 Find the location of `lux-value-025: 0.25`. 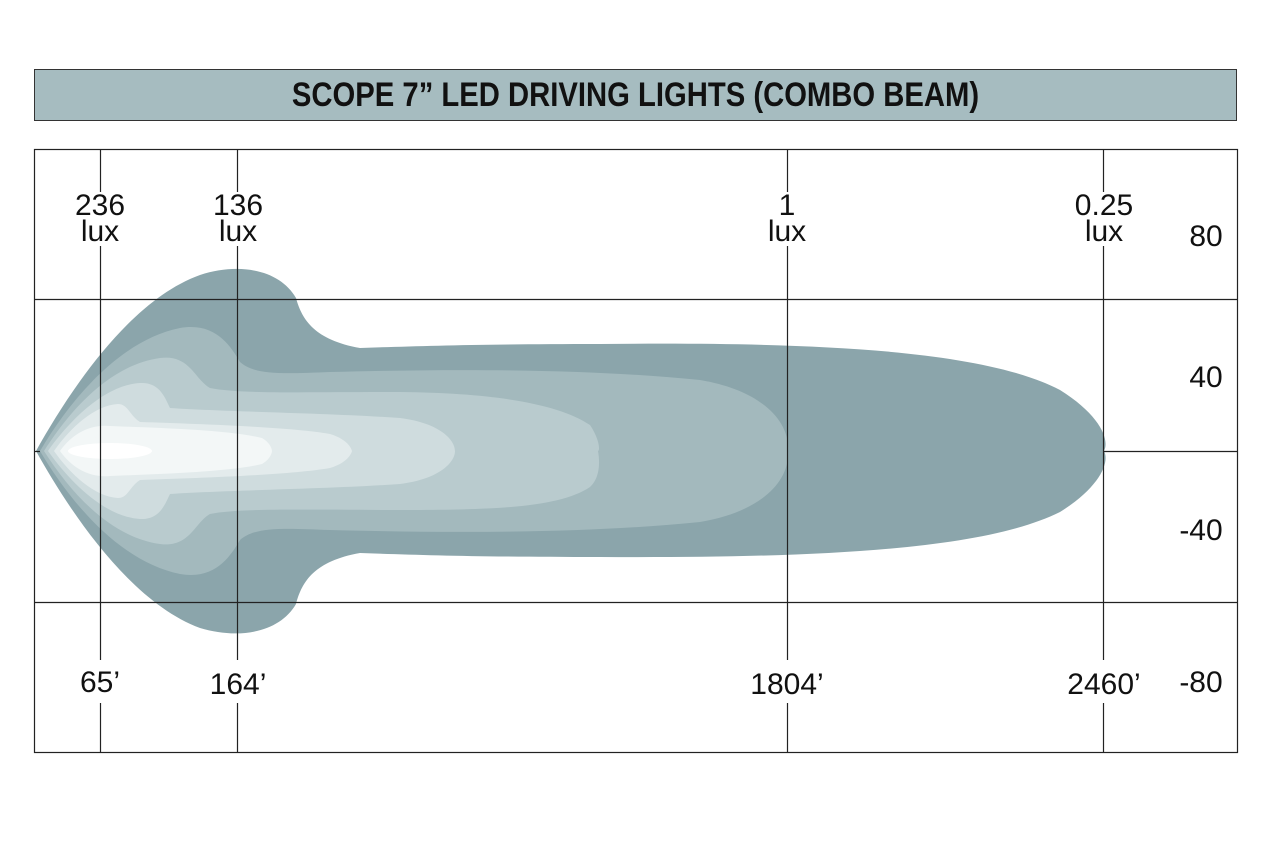

lux-value-025: 0.25 is located at coordinates (1104, 205).